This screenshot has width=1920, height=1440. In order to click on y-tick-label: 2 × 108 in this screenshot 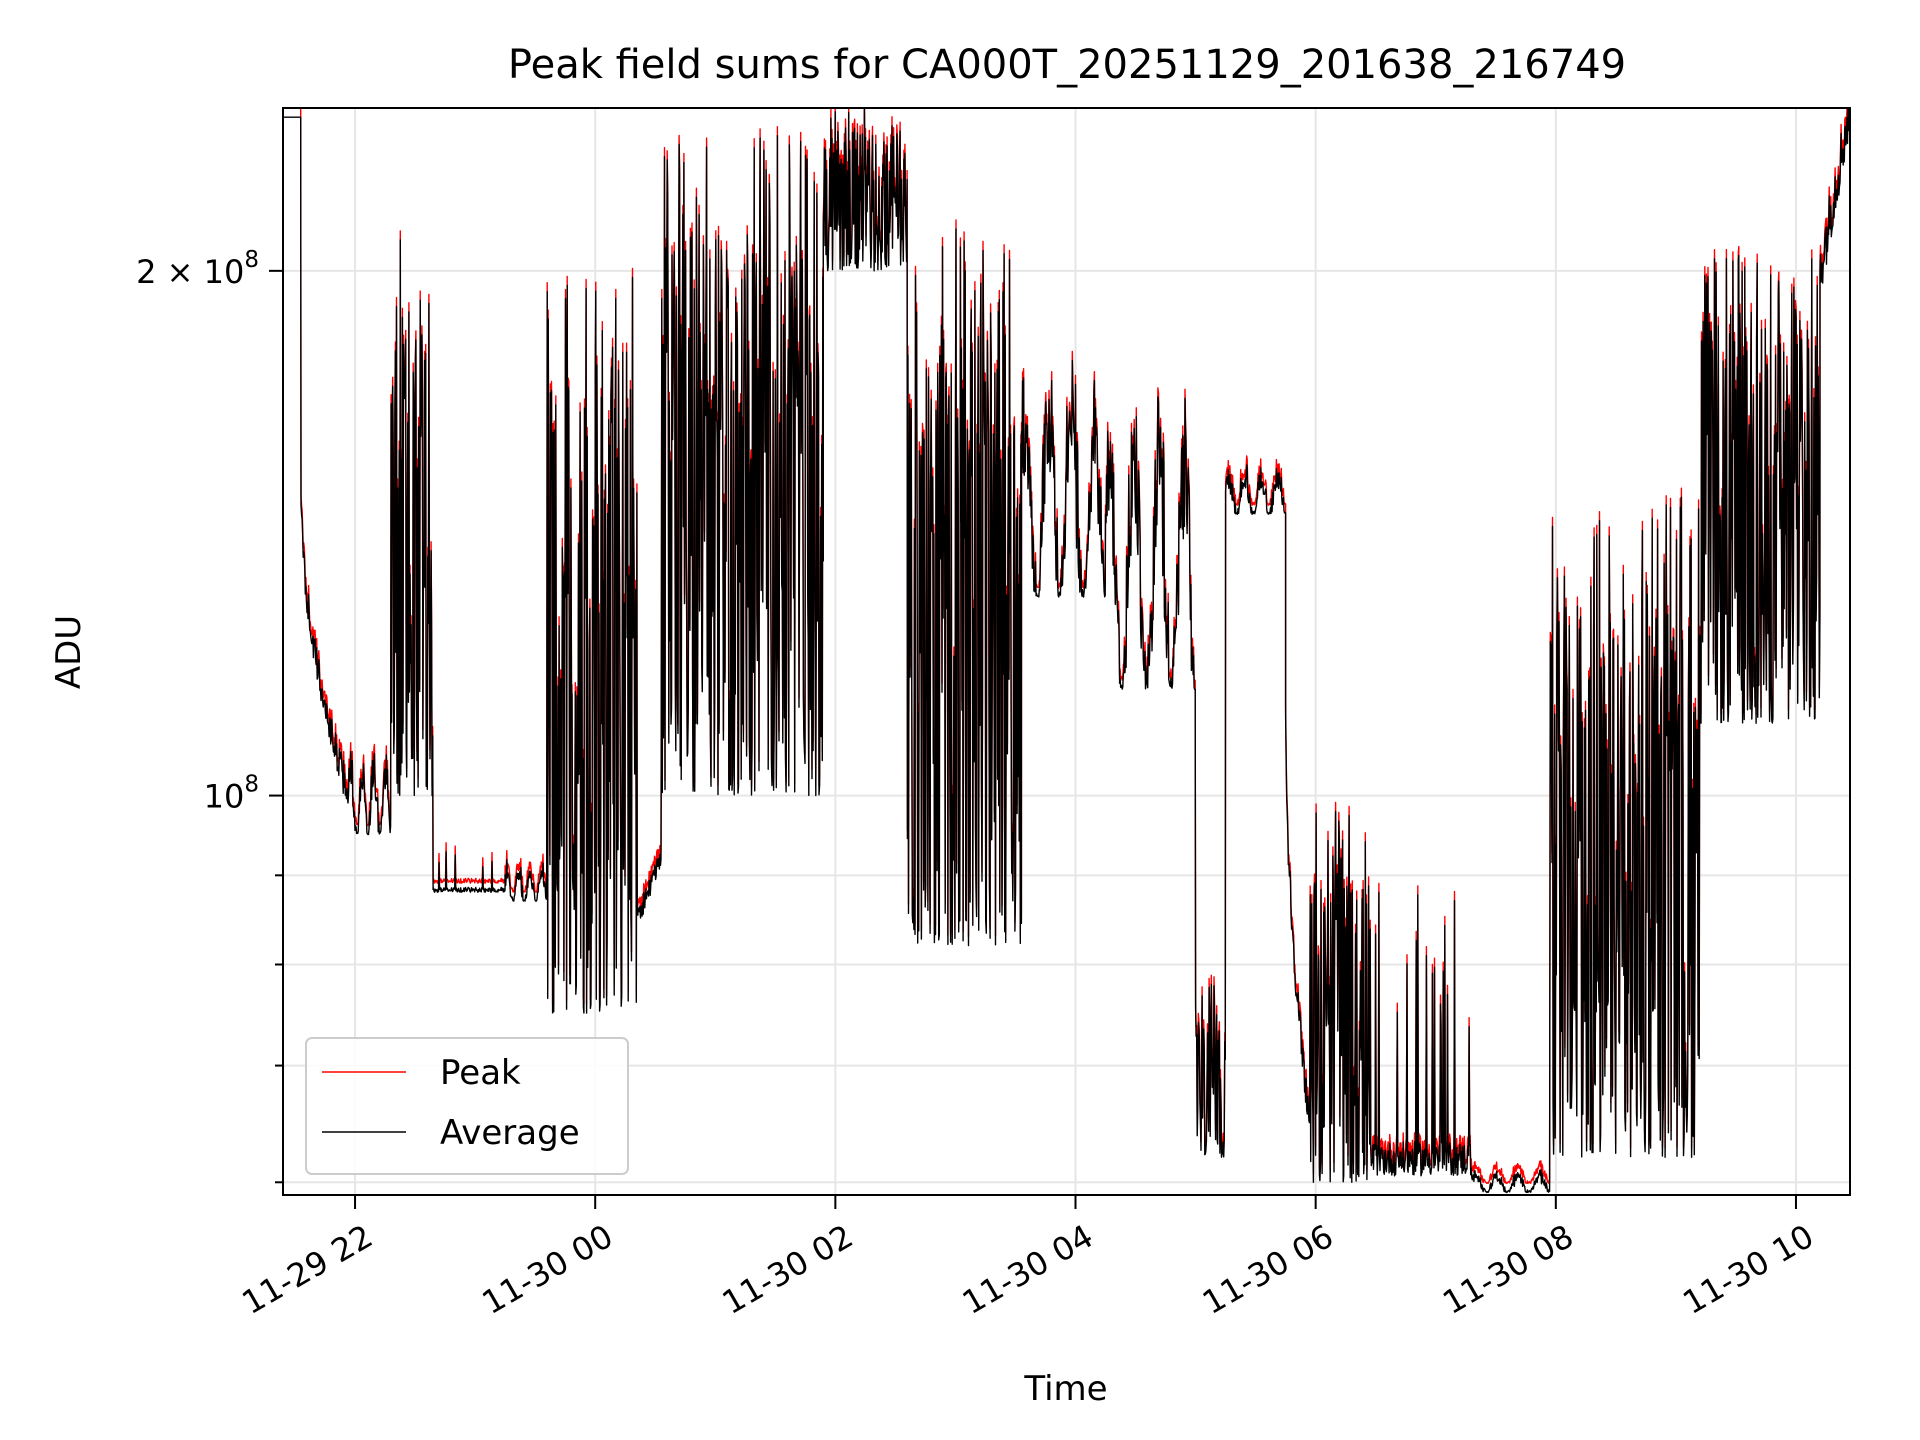, I will do `click(197, 269)`.